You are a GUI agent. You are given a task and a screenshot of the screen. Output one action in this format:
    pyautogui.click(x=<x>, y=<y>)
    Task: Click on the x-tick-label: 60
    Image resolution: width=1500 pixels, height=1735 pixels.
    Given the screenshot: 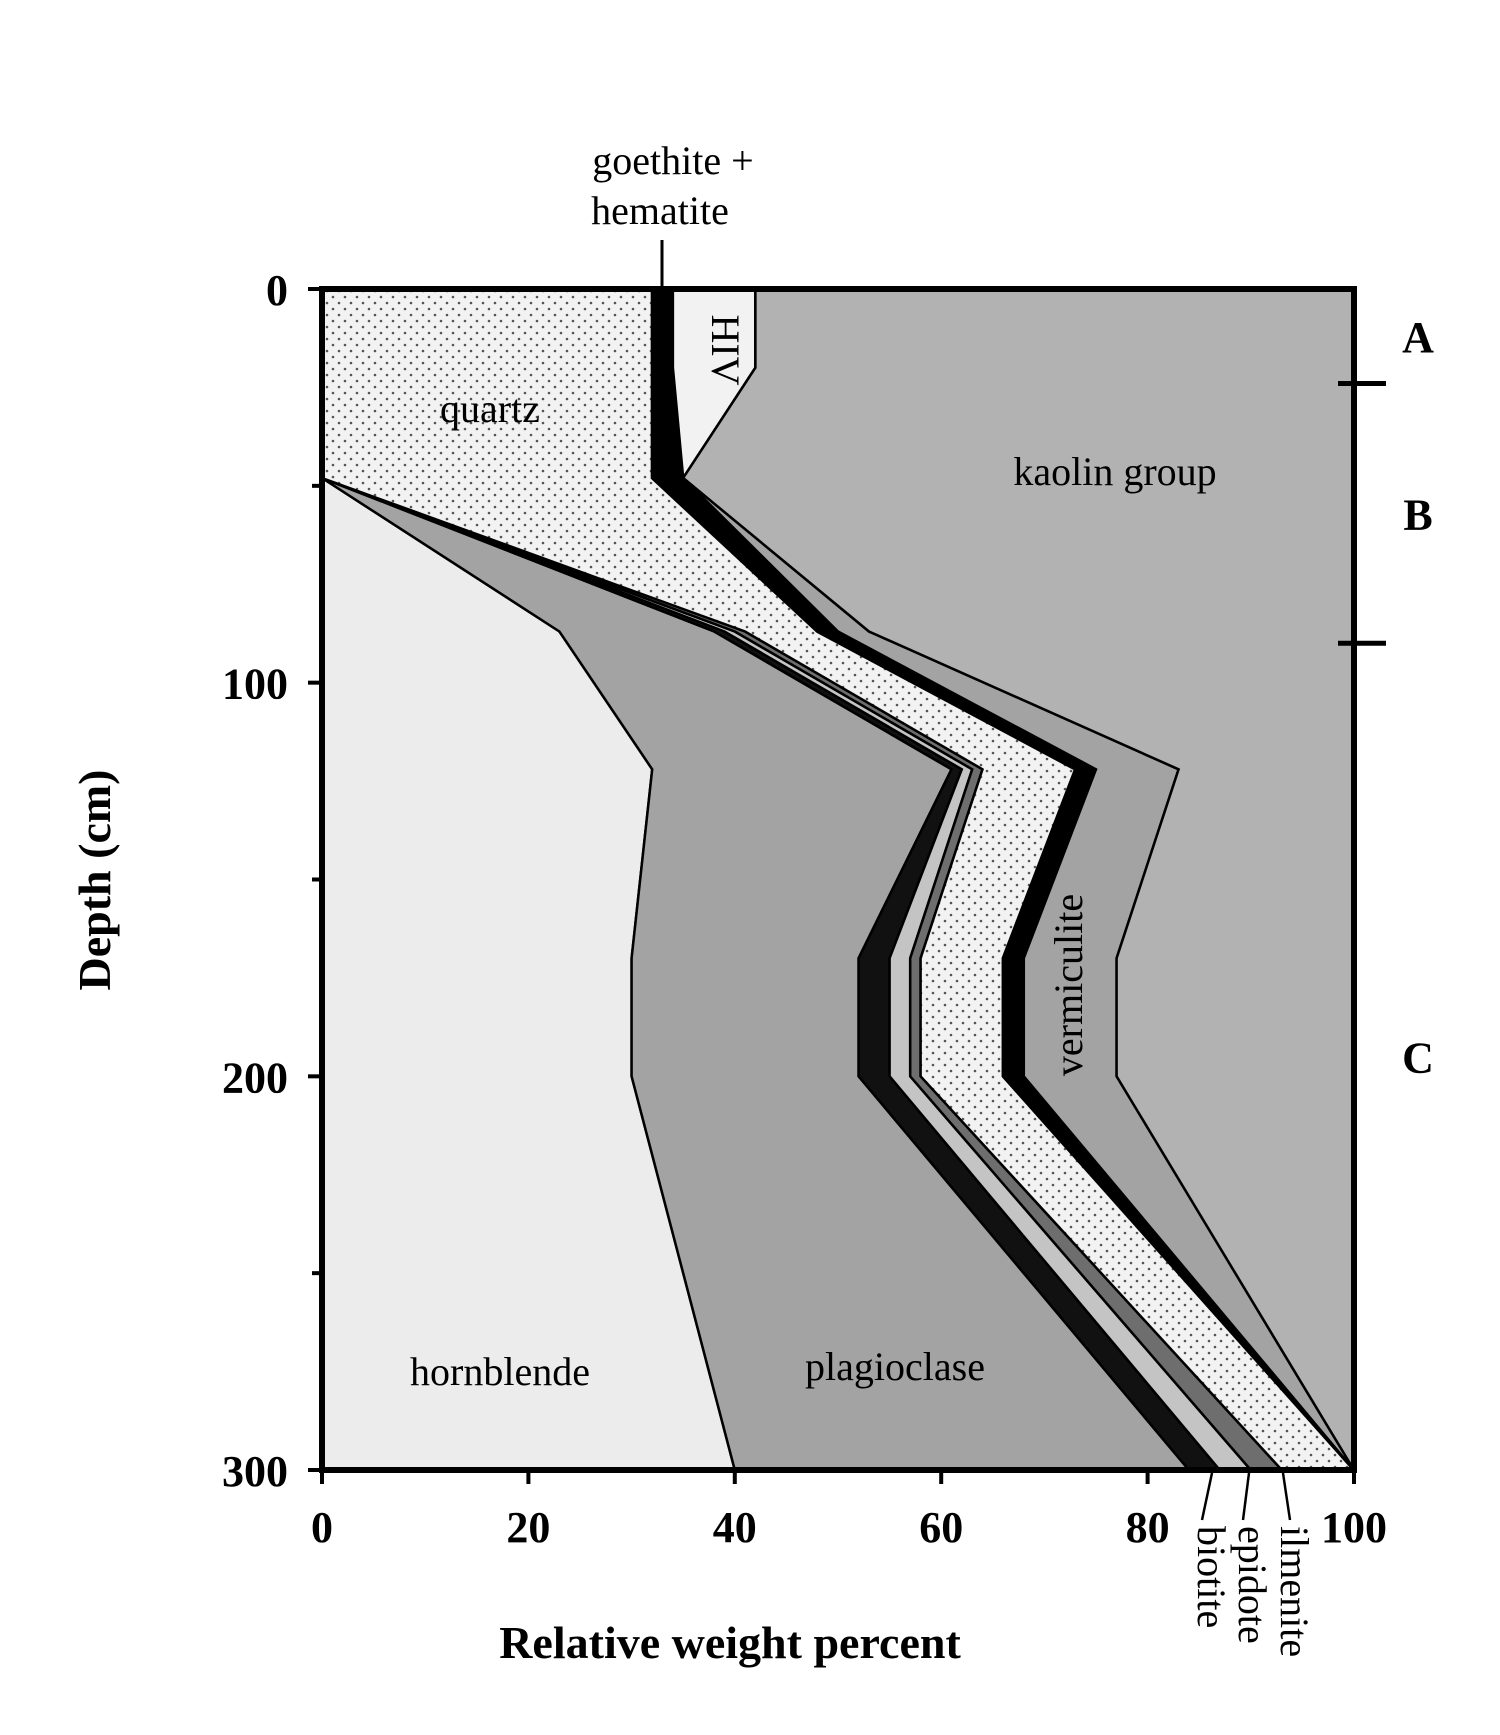 What is the action you would take?
    pyautogui.click(x=941, y=1527)
    